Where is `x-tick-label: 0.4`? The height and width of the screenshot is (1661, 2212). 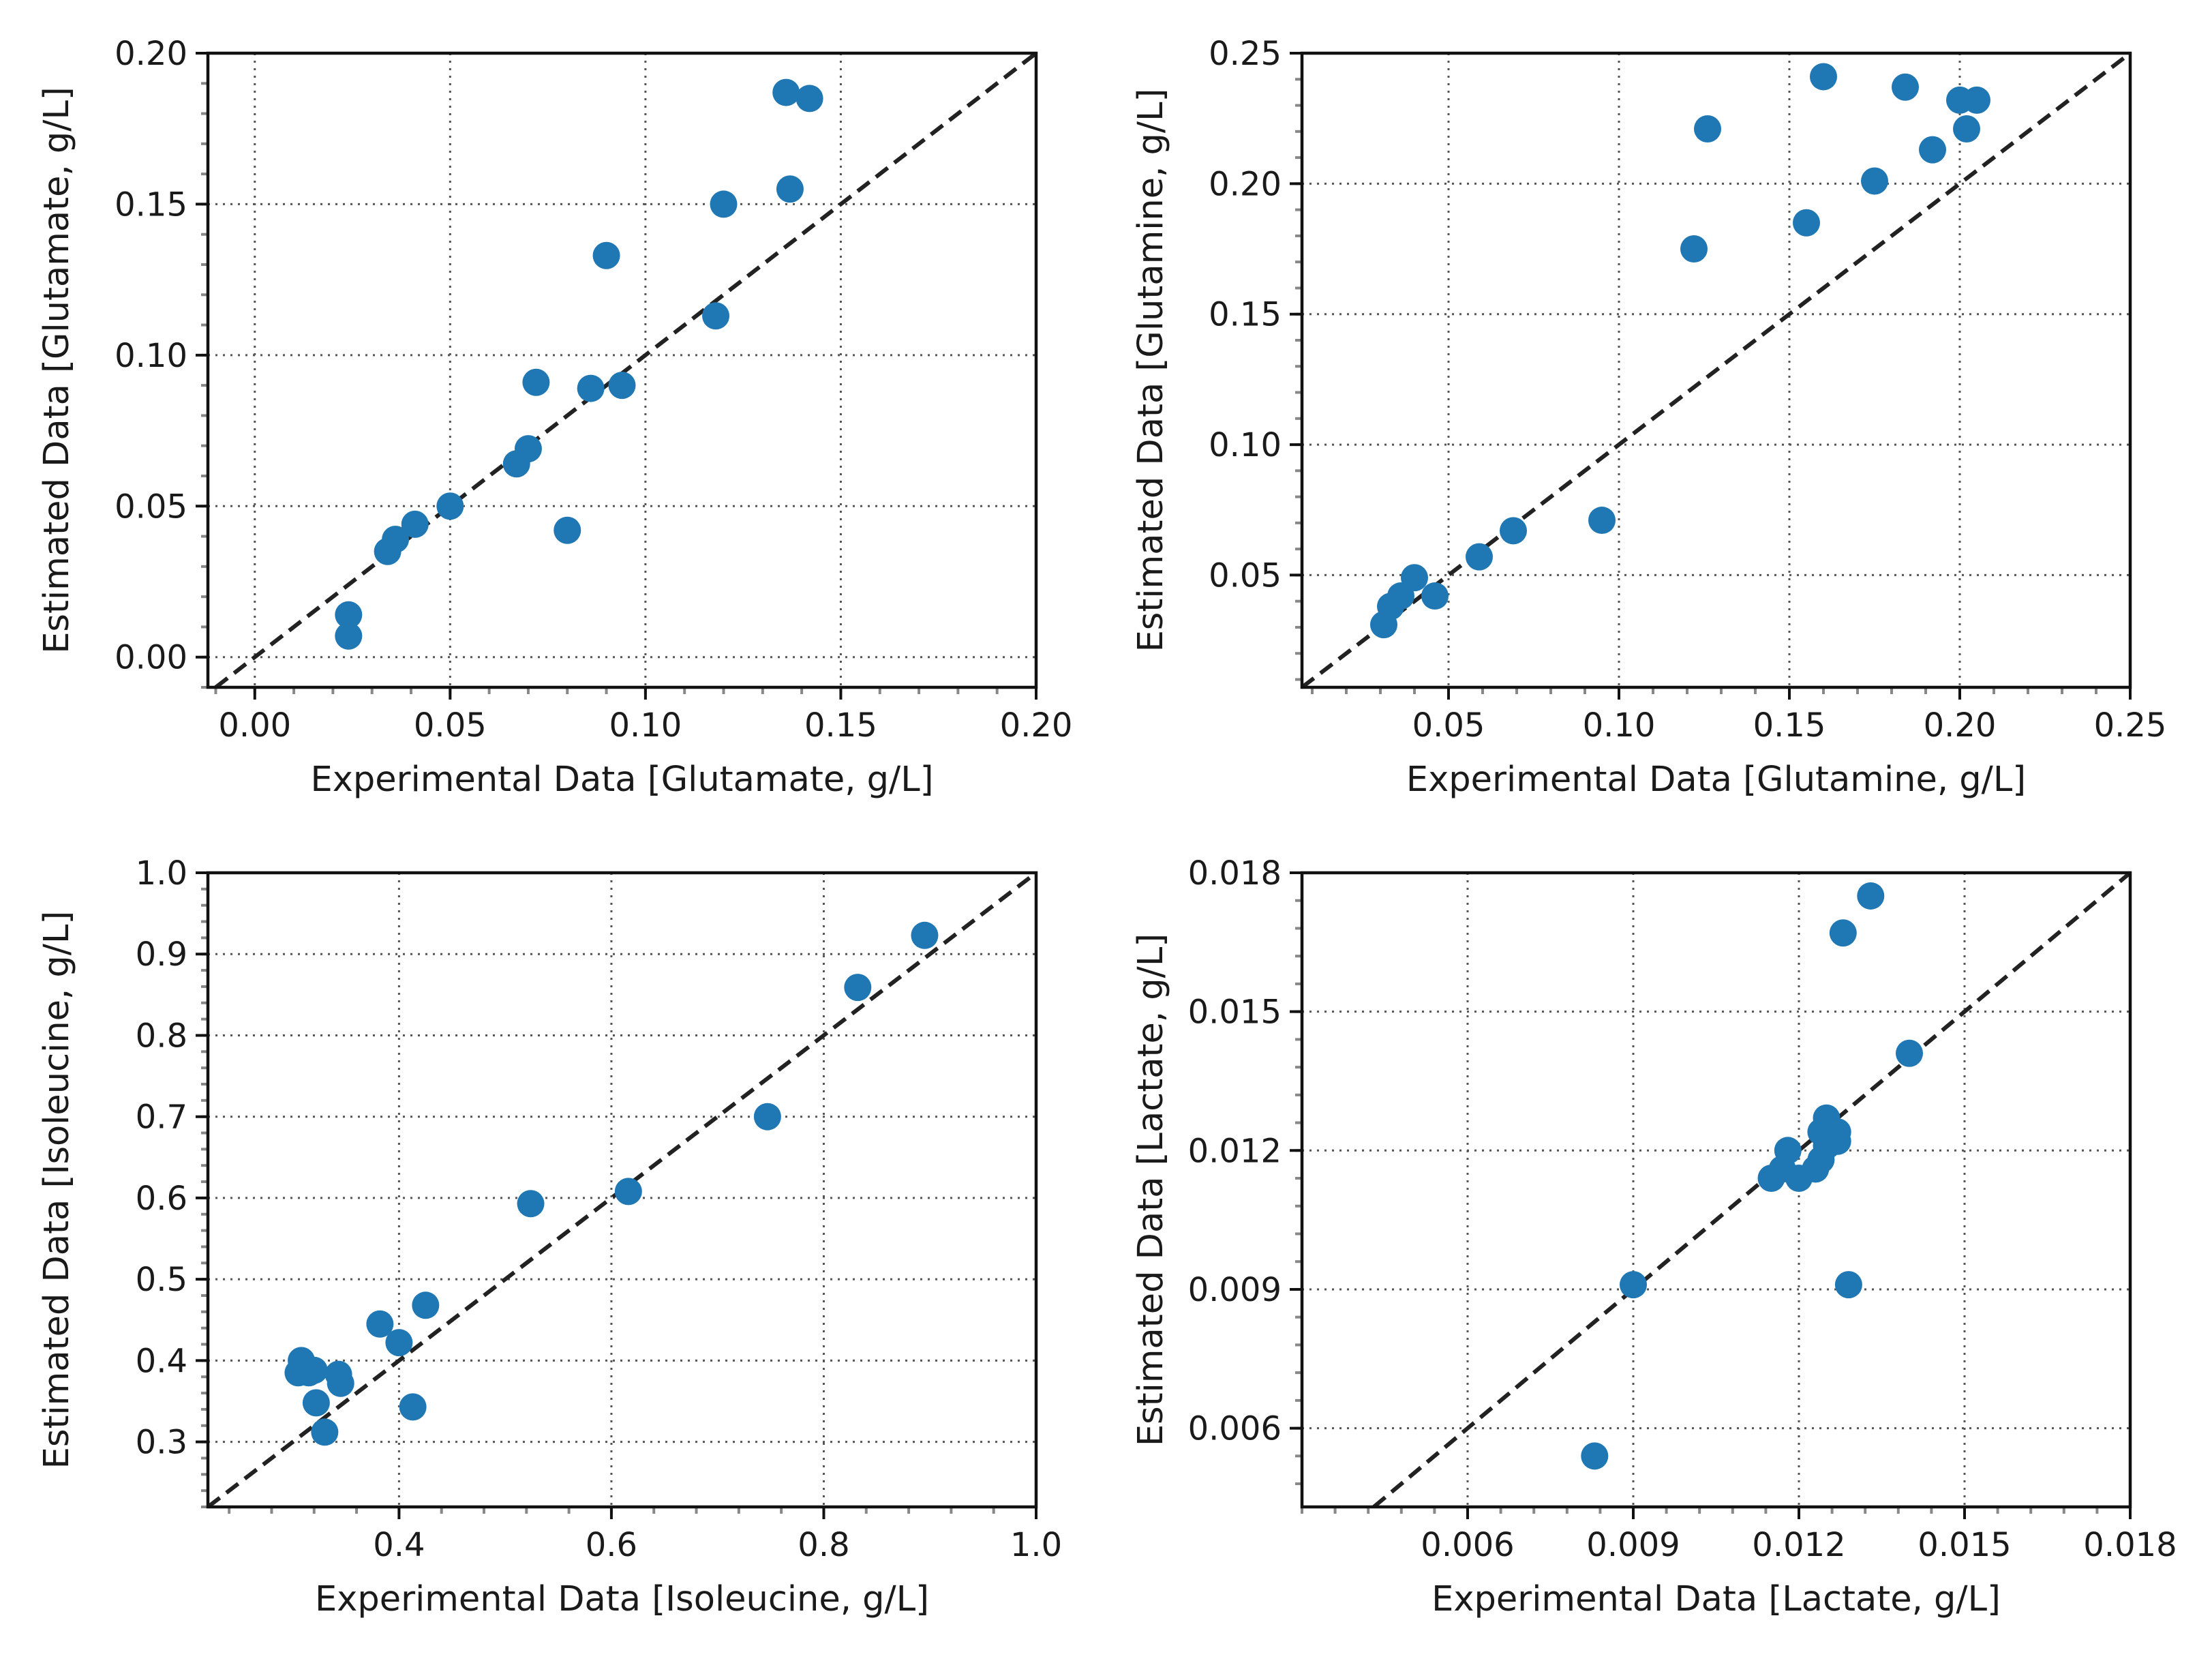 x-tick-label: 0.4 is located at coordinates (399, 1545).